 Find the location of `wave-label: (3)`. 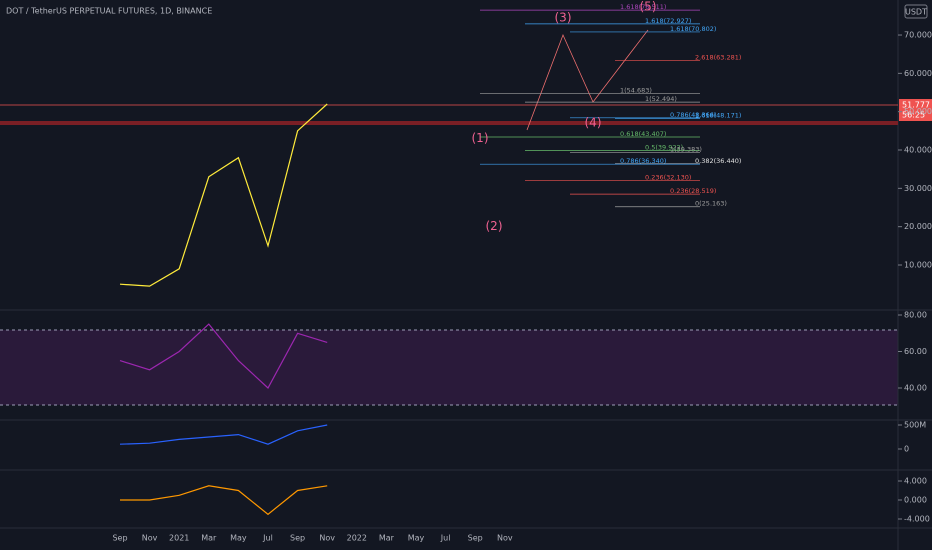

wave-label: (3) is located at coordinates (563, 17).